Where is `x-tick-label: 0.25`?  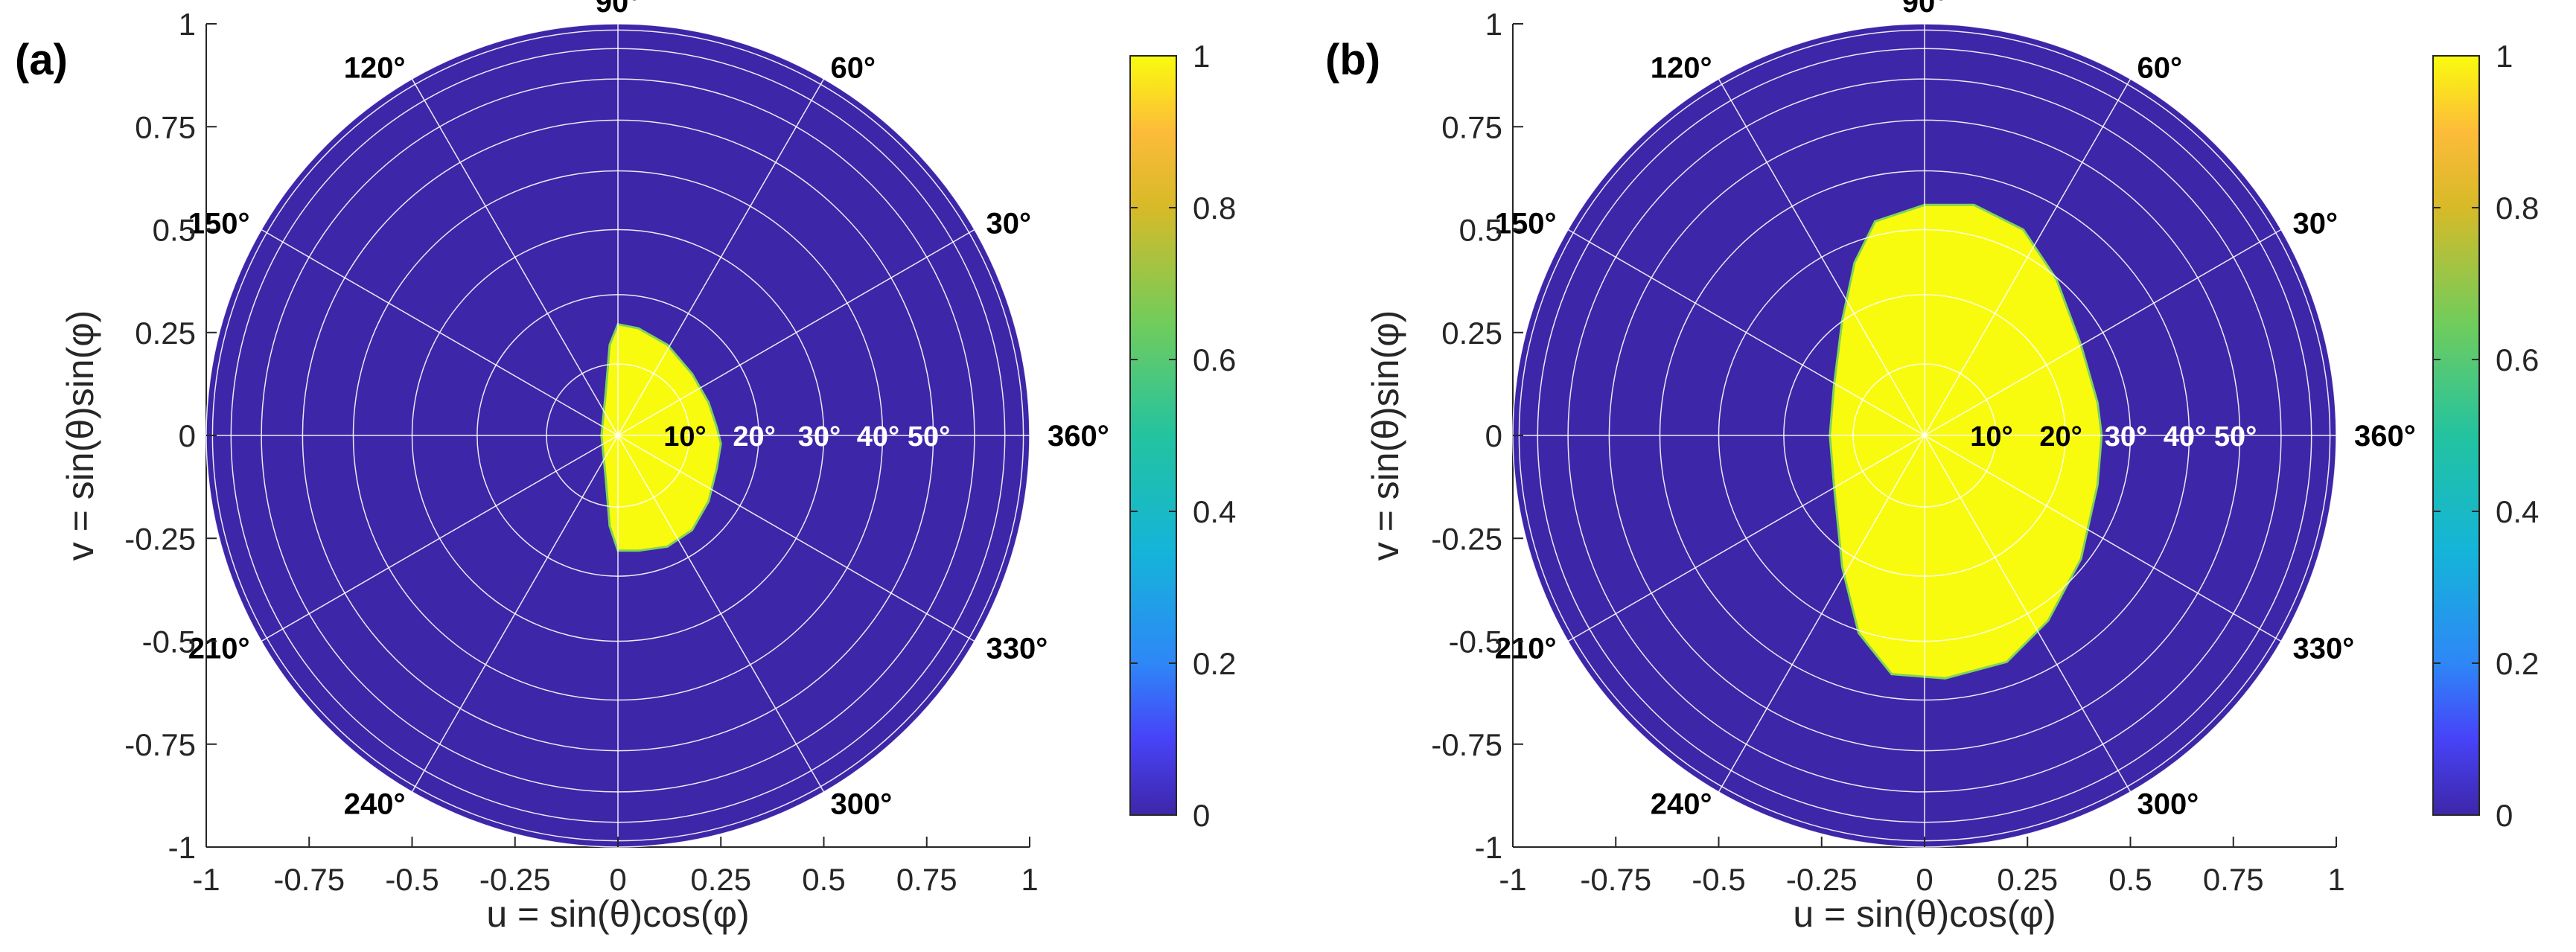
x-tick-label: 0.25 is located at coordinates (2027, 879).